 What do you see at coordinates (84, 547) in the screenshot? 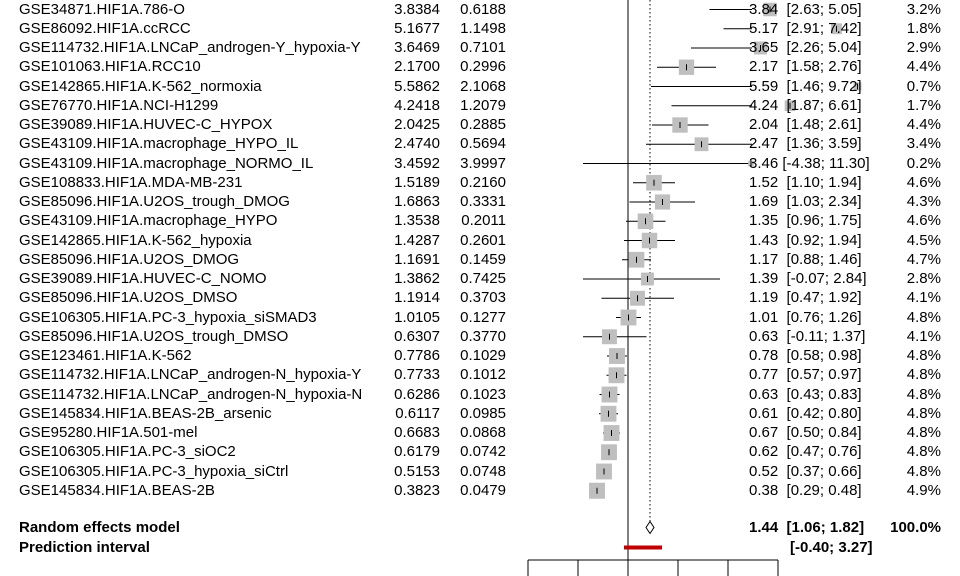
I see `prediction-interval-label: Prediction interval` at bounding box center [84, 547].